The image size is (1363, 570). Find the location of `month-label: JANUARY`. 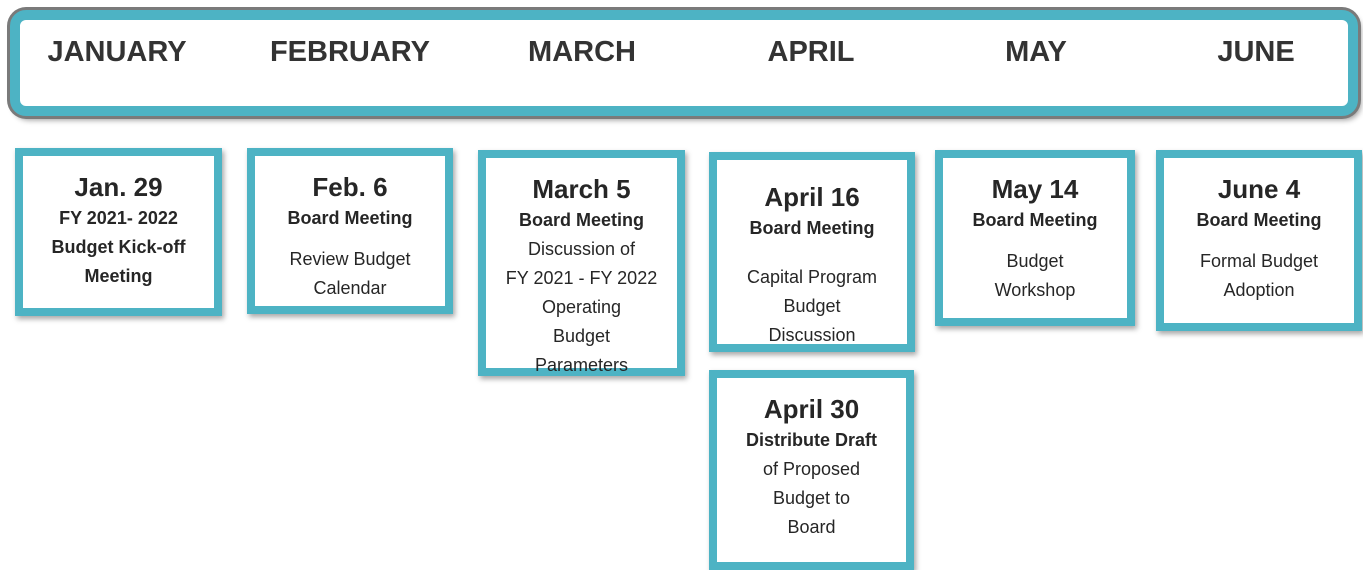

month-label: JANUARY is located at coordinates (117, 52).